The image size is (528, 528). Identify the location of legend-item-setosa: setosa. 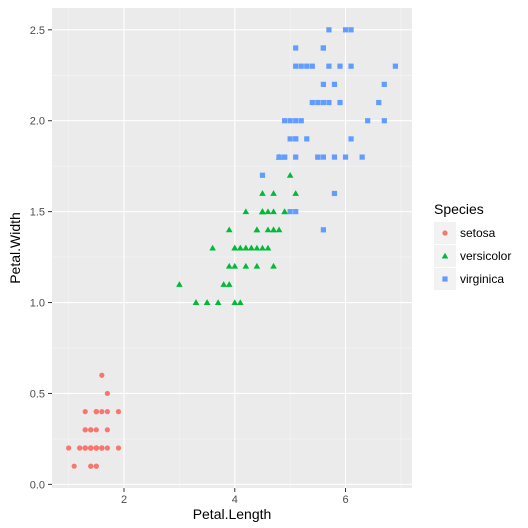
(465, 233).